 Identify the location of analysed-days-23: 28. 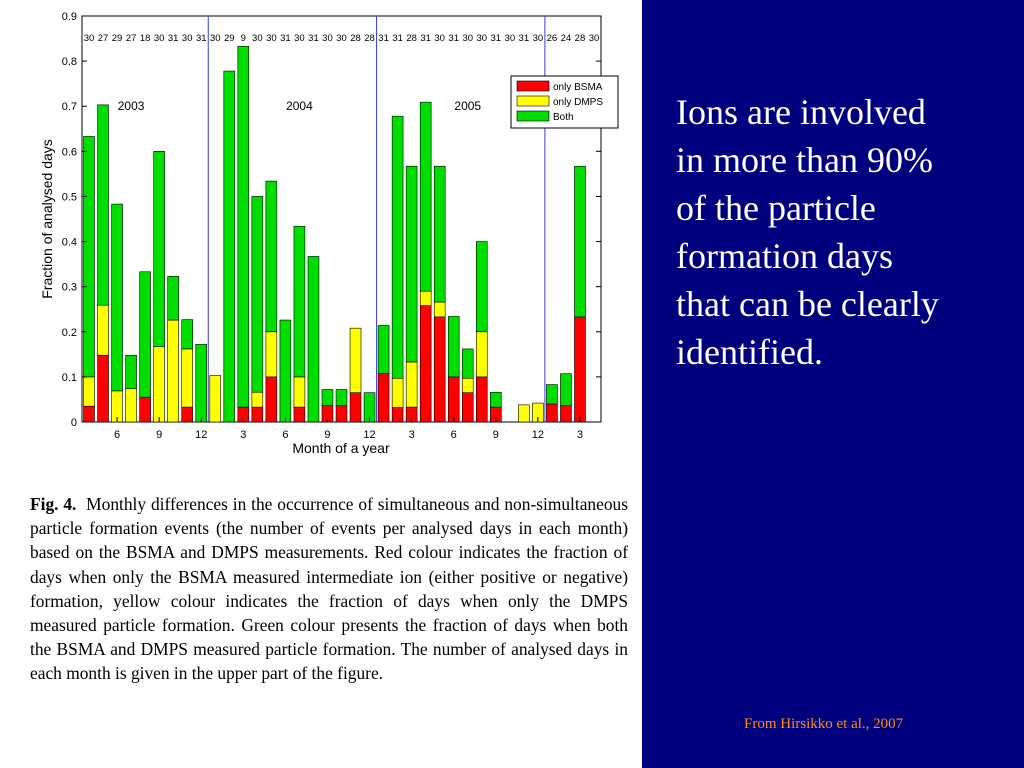
(411, 38).